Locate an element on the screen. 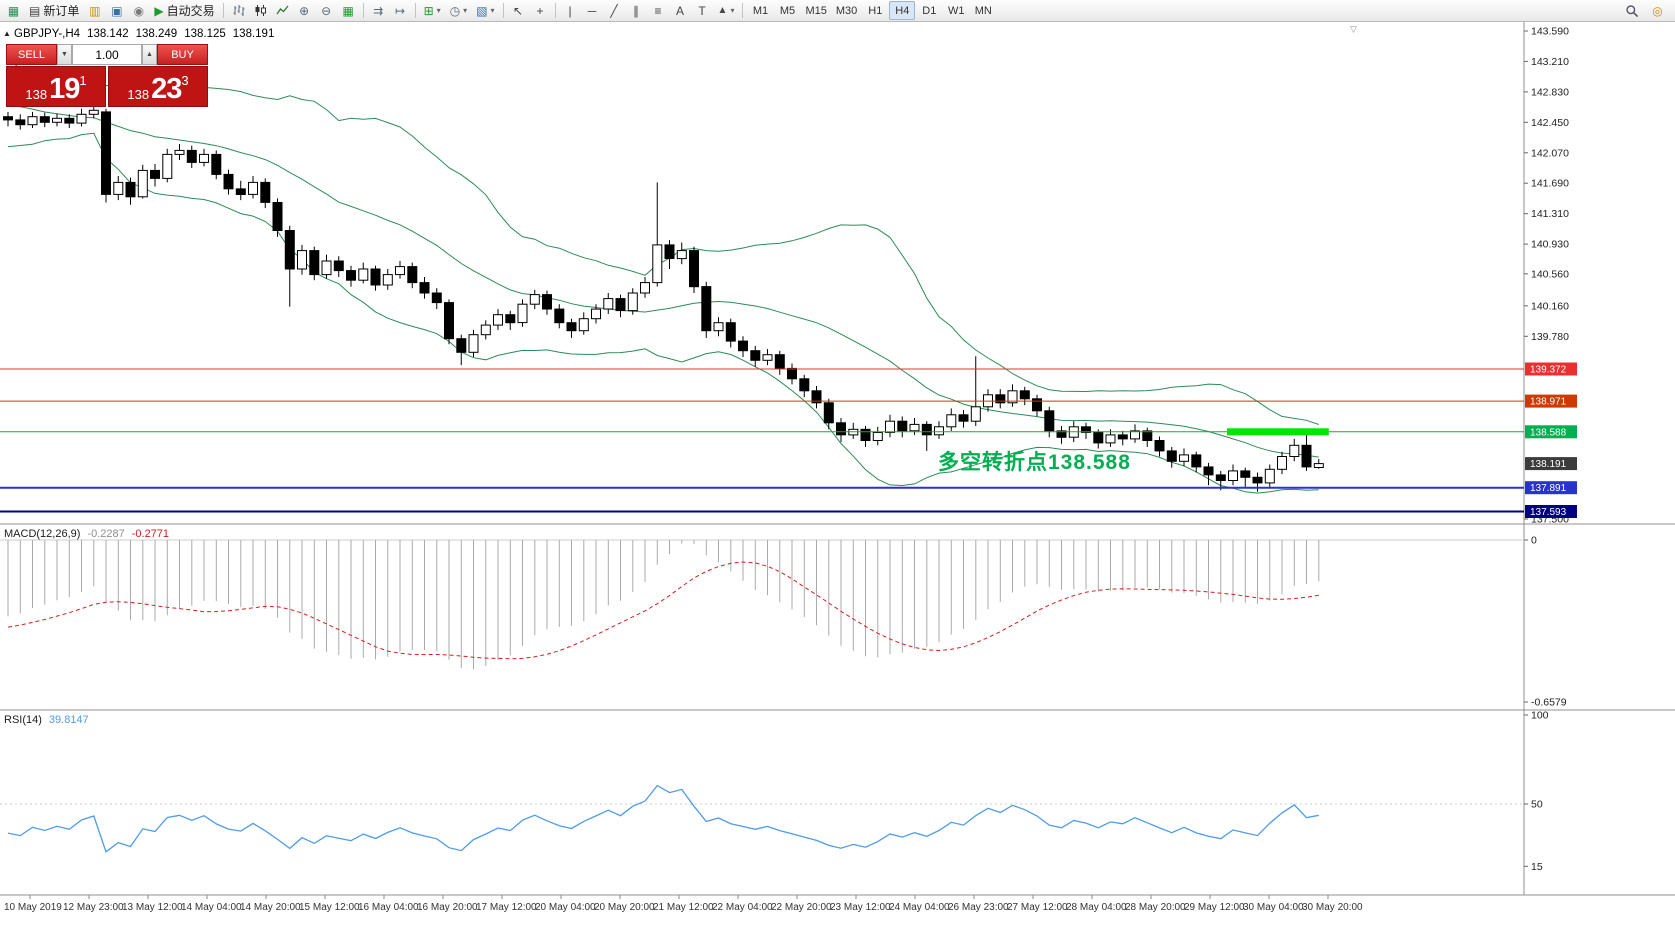 The image size is (1675, 949). volume-decrease-button: ▼ is located at coordinates (64, 54).